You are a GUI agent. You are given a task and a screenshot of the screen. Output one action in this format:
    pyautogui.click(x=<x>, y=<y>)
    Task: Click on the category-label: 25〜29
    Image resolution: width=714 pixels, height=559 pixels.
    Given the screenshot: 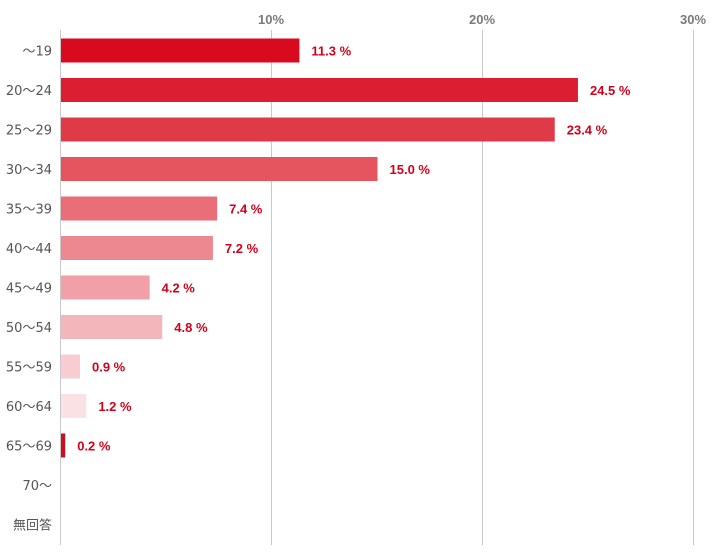 What is the action you would take?
    pyautogui.click(x=29, y=131)
    